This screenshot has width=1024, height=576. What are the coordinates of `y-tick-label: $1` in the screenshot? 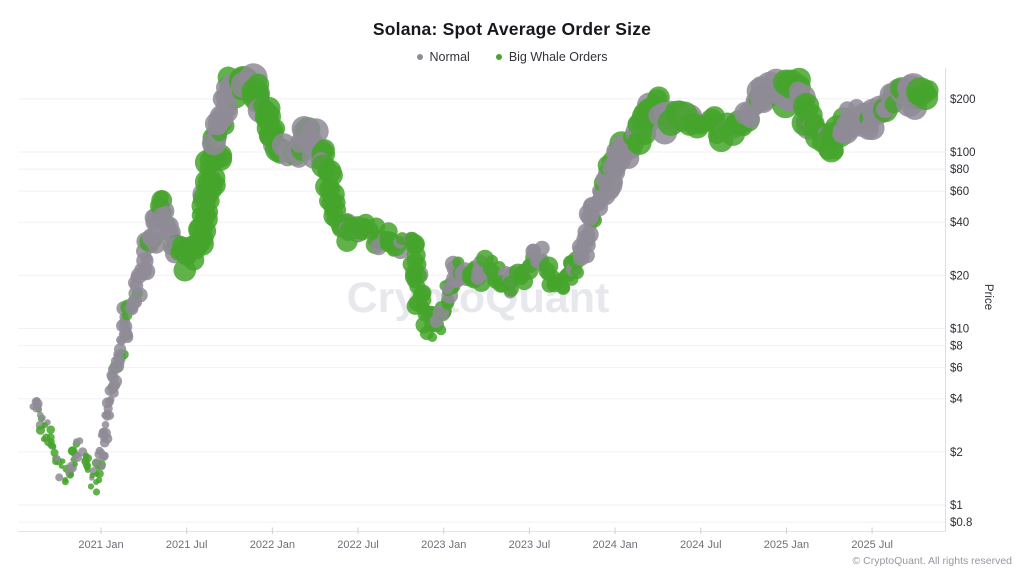 It's located at (956, 506).